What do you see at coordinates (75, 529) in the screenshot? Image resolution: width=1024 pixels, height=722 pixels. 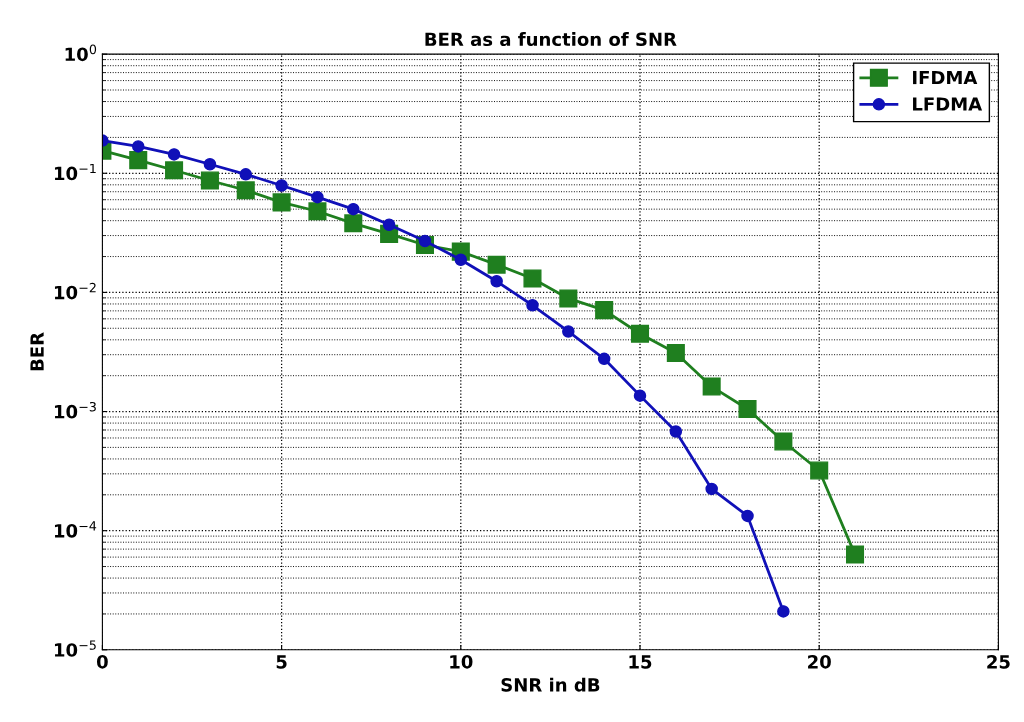 I see `y-tick-label: 10$^{−4}$` at bounding box center [75, 529].